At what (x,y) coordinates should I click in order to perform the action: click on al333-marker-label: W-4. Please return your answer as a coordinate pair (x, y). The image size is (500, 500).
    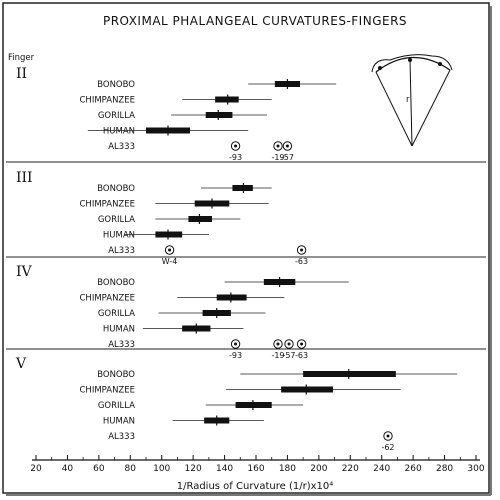
    Looking at the image, I should click on (170, 261).